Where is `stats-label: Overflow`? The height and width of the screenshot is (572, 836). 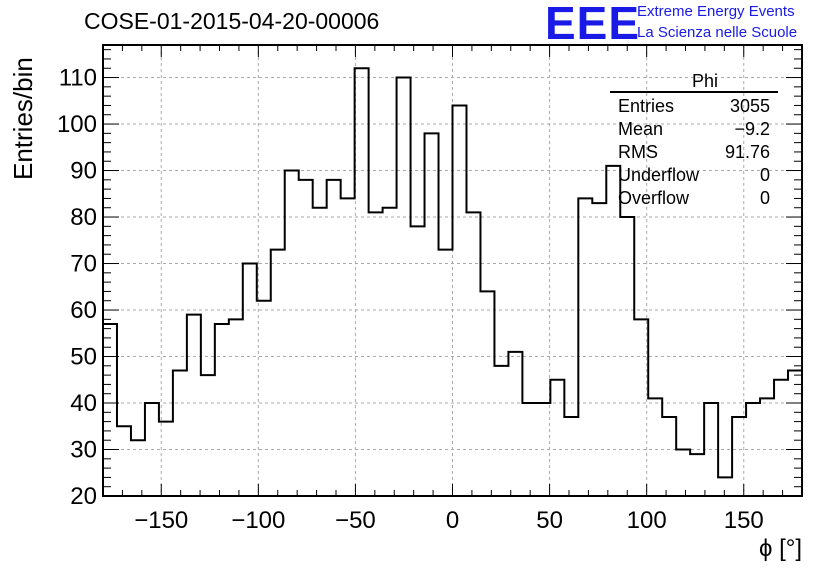 stats-label: Overflow is located at coordinates (654, 198).